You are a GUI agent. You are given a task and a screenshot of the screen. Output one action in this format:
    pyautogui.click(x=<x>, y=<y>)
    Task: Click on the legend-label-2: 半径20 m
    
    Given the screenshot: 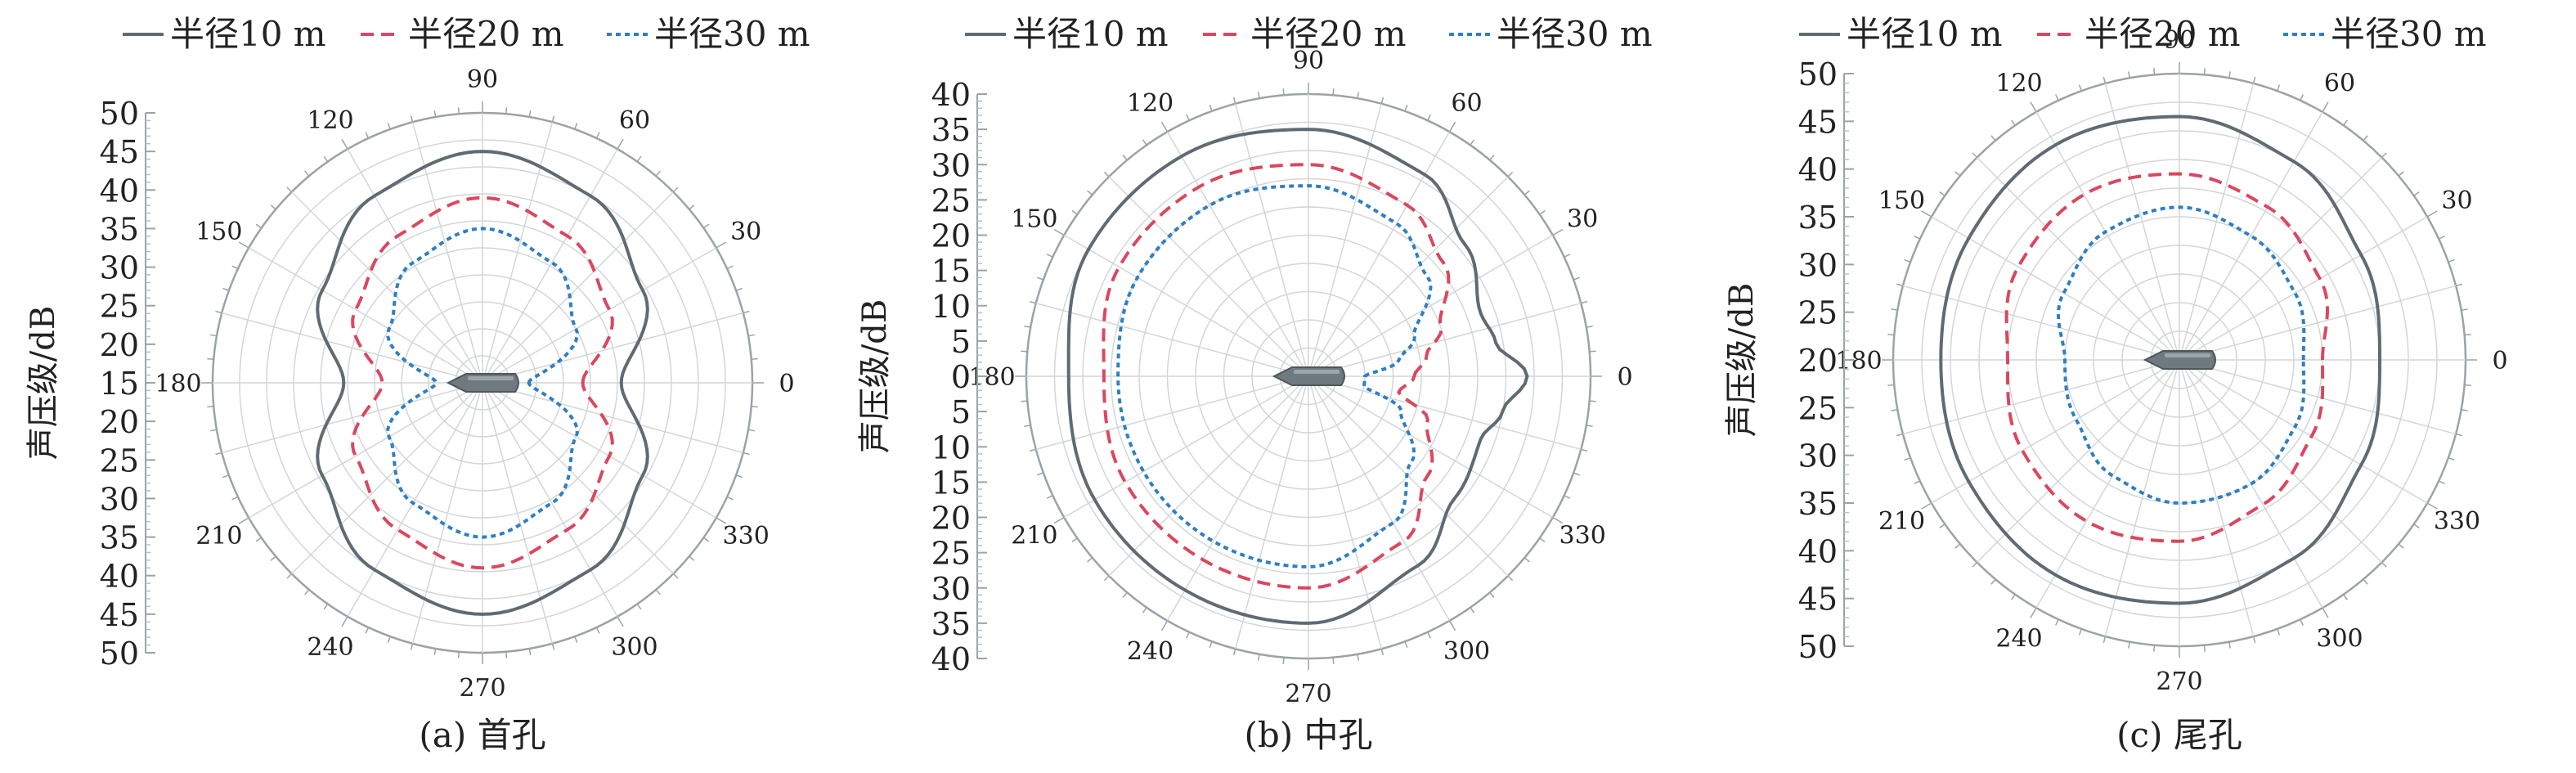 What is the action you would take?
    pyautogui.click(x=1328, y=34)
    